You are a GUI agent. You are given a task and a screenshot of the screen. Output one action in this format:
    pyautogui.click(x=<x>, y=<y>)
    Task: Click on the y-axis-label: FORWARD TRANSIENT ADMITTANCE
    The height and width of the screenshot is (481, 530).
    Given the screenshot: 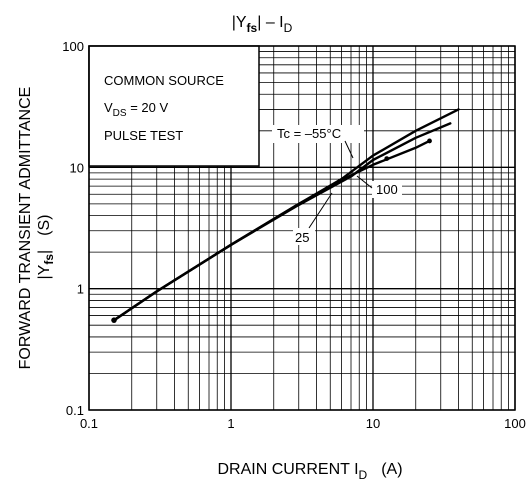 What is the action you would take?
    pyautogui.click(x=25, y=228)
    